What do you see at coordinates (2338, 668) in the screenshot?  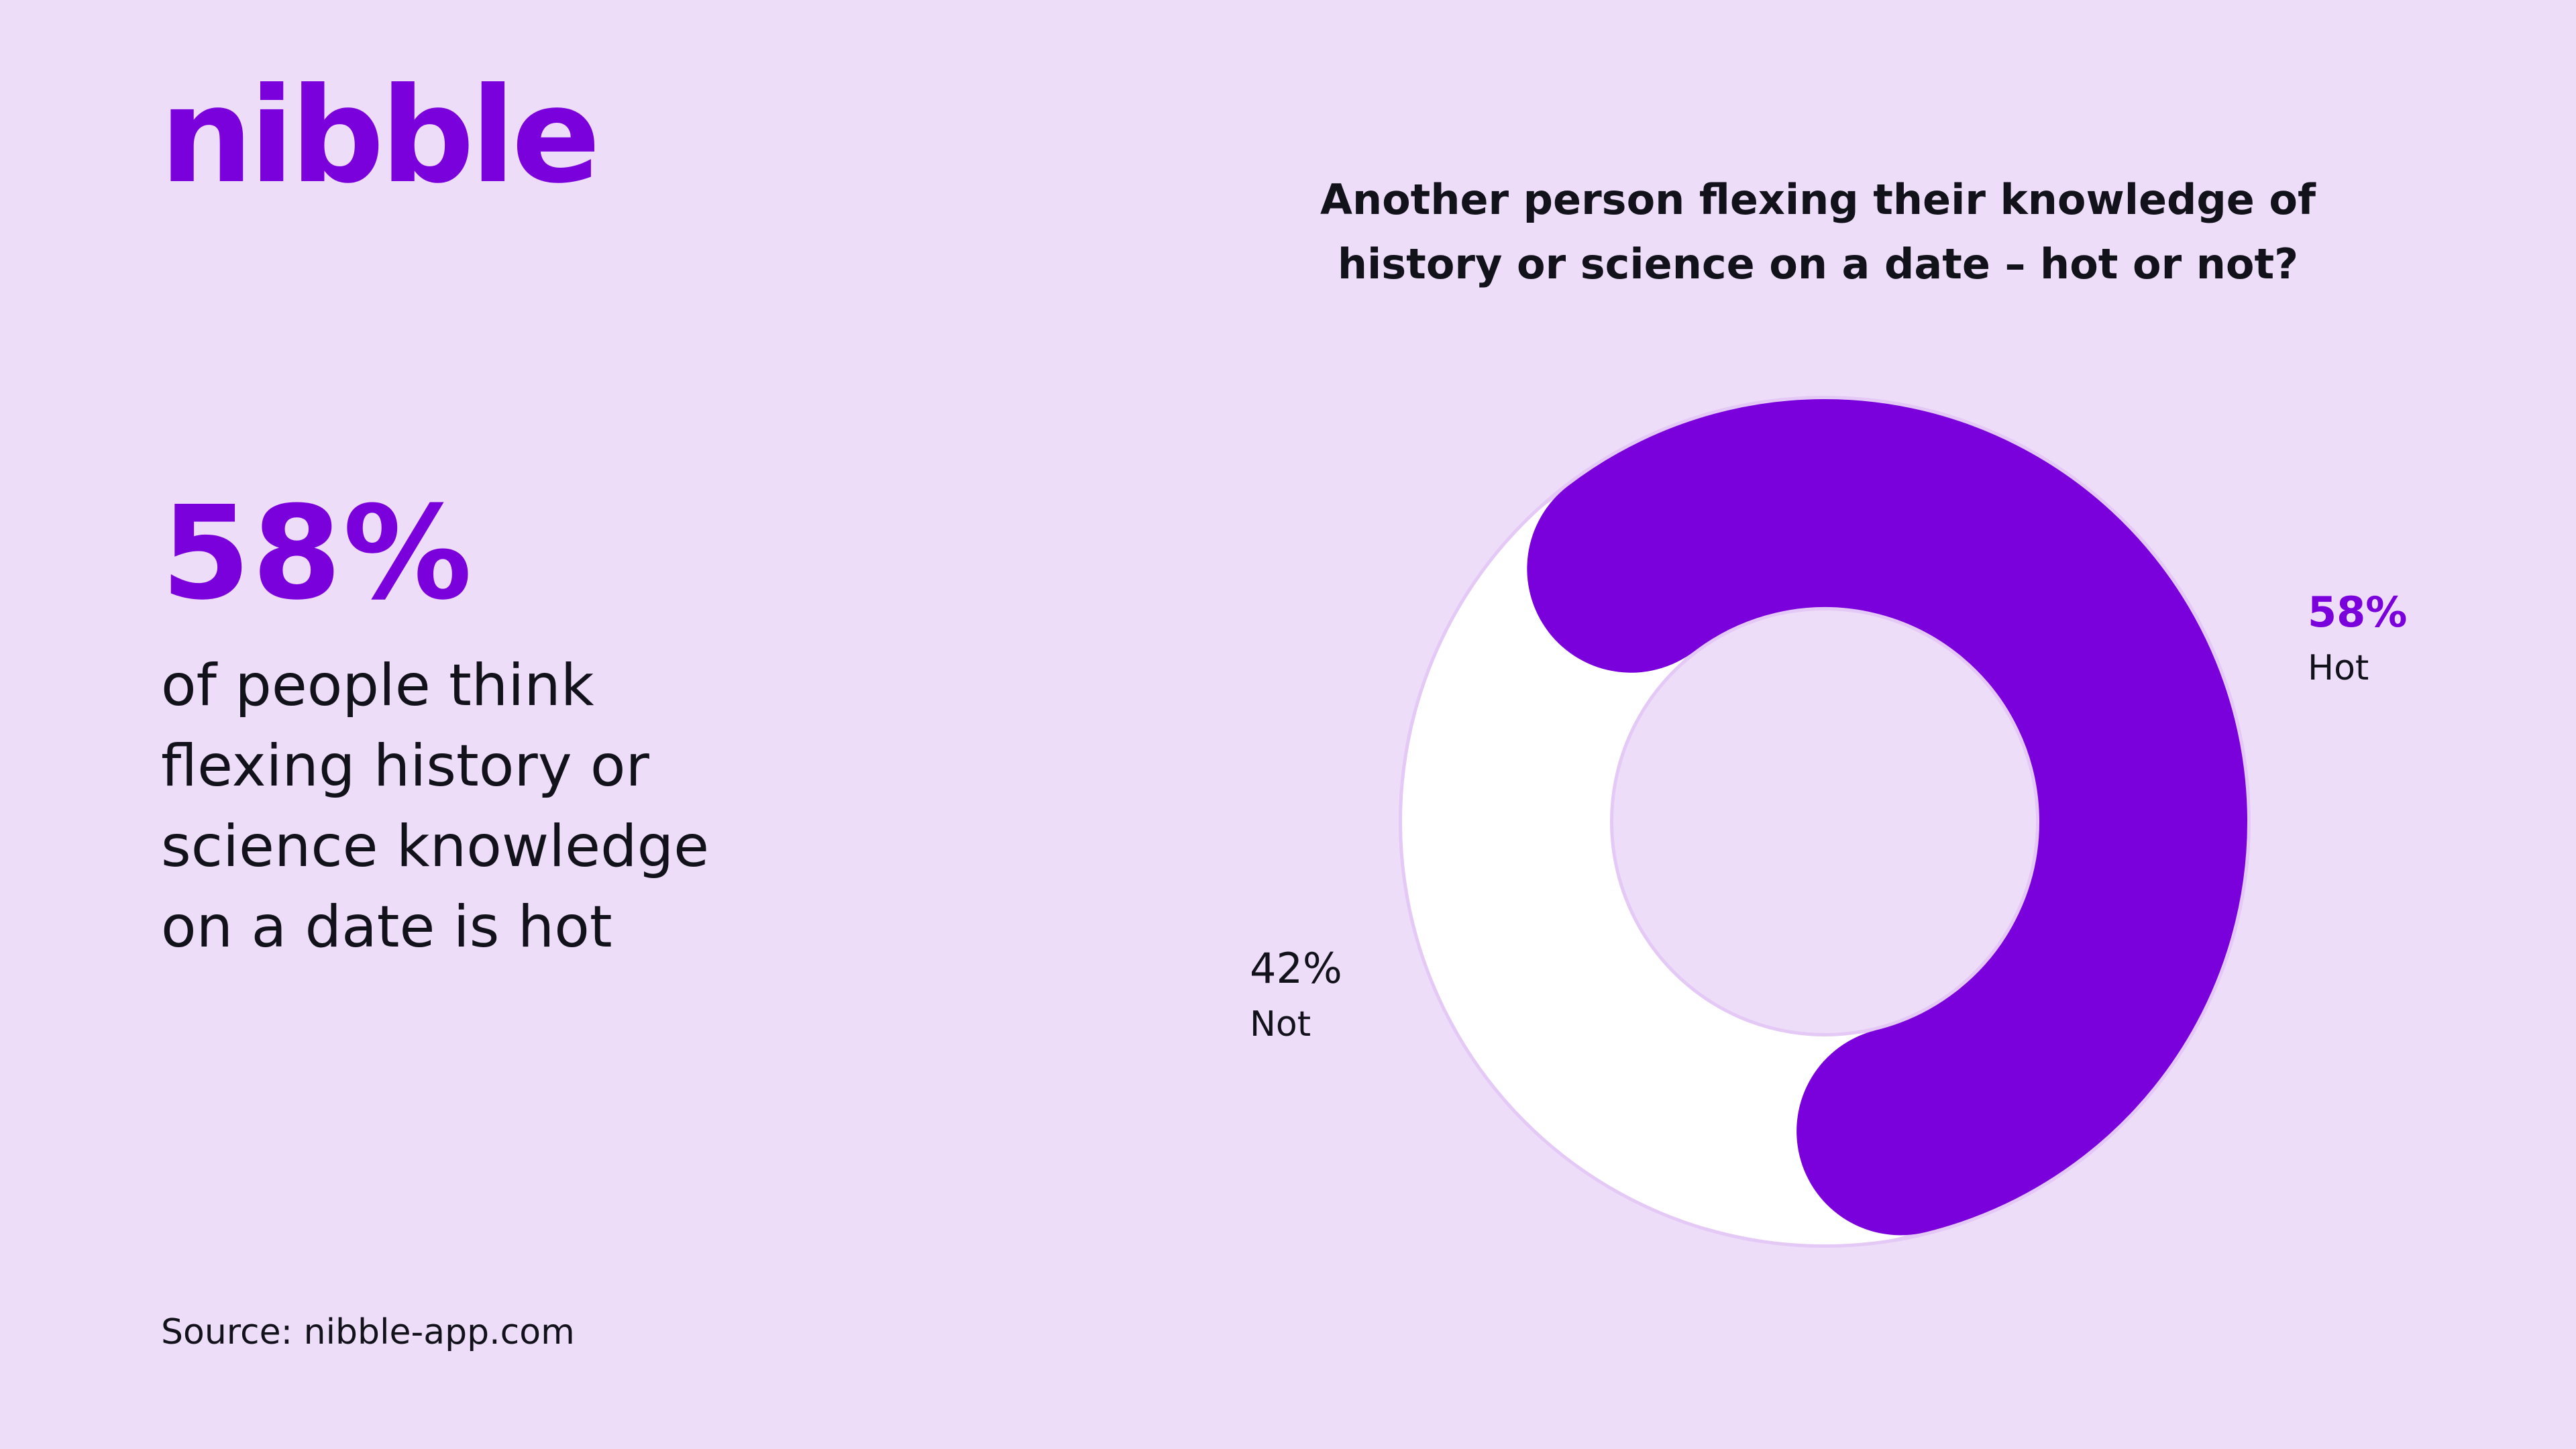 I see `slice-label-hot-name: Hot` at bounding box center [2338, 668].